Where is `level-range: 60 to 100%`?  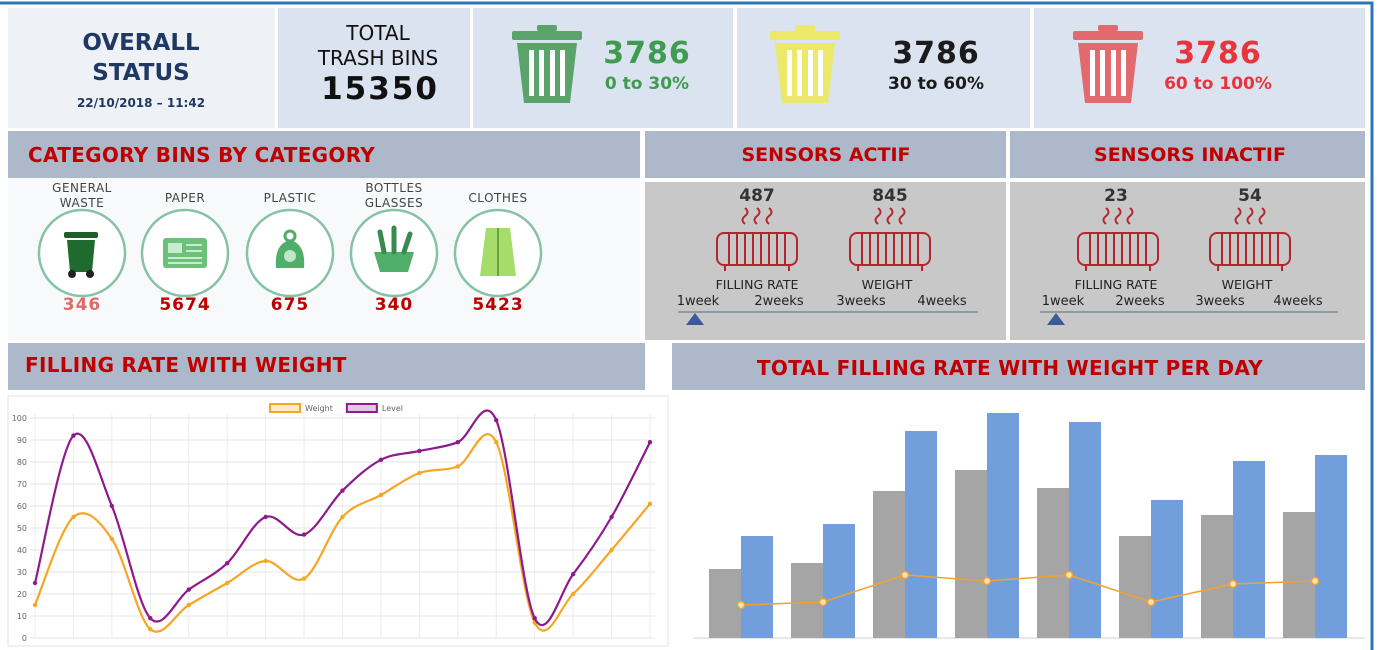 level-range: 60 to 100% is located at coordinates (1218, 84).